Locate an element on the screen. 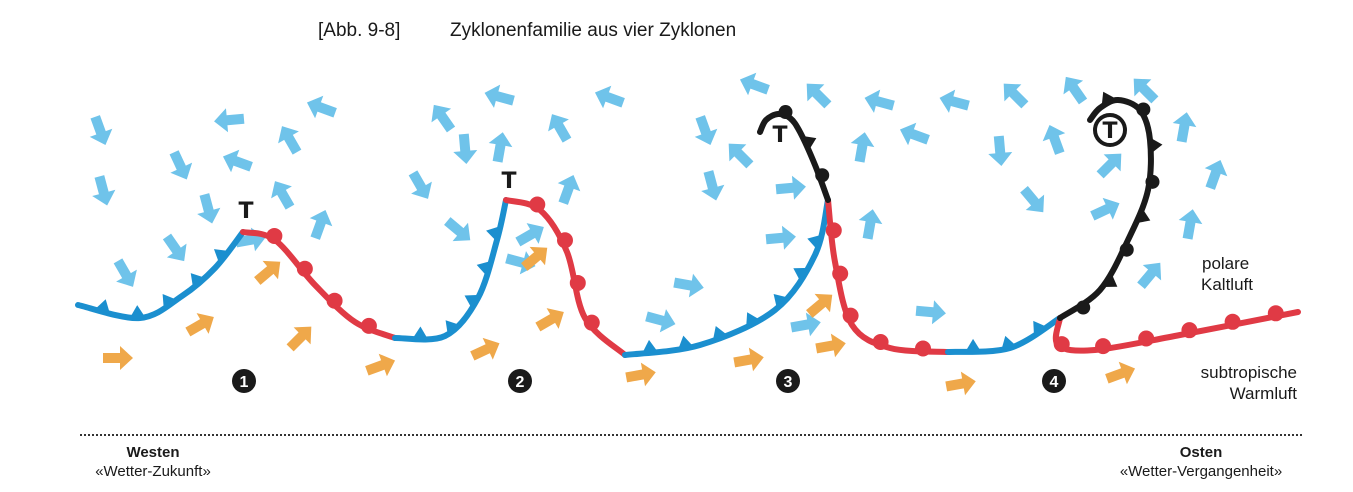 Image resolution: width=1353 pixels, height=492 pixels. cold-air-label-line1: polare is located at coordinates (1226, 263).